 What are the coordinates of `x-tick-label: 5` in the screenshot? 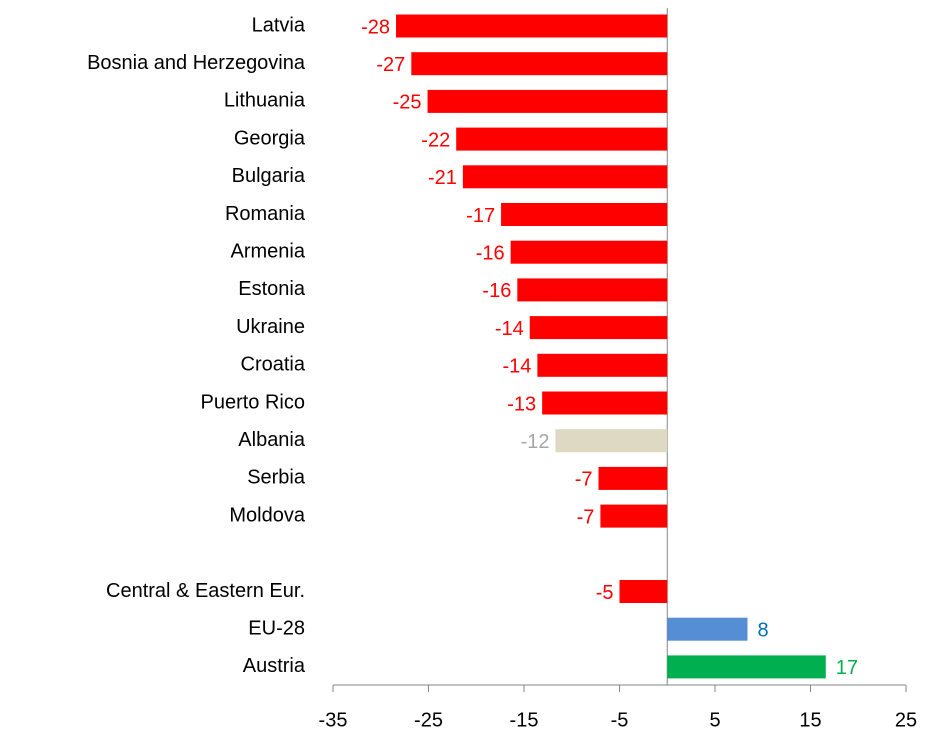 It's located at (714, 720).